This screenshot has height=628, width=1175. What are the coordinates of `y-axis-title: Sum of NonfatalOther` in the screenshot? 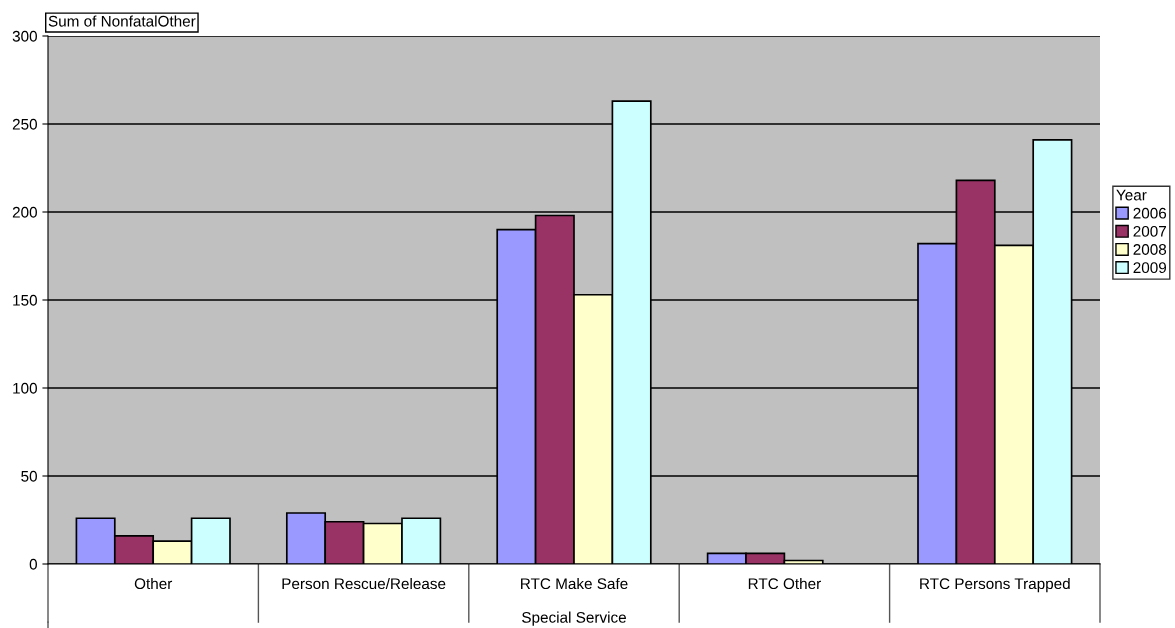 It's located at (122, 21).